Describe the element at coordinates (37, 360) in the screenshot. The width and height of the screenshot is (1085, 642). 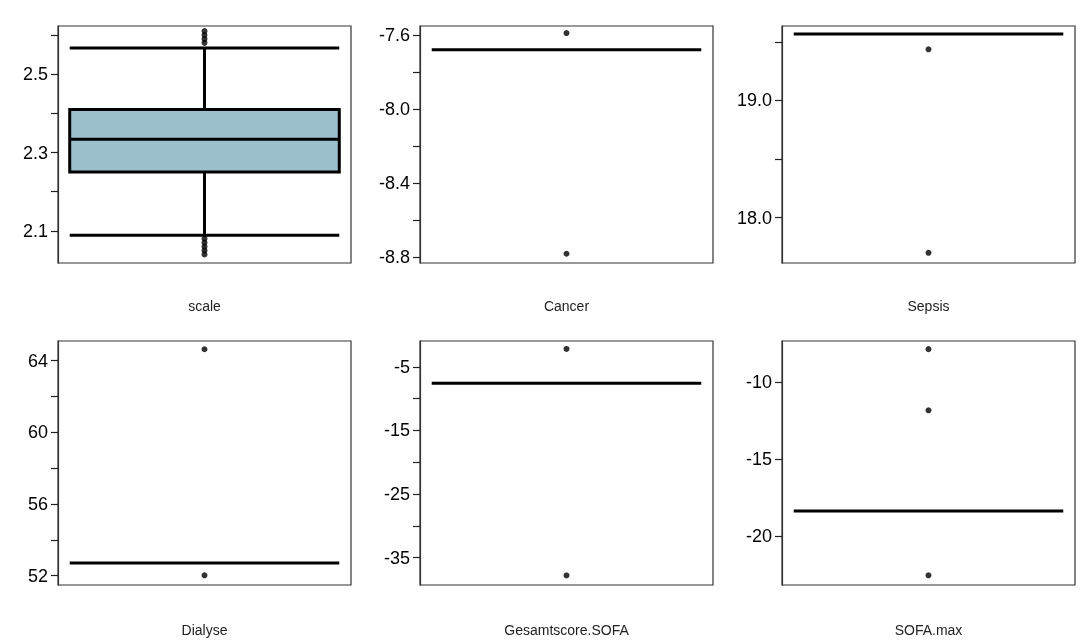
I see `y-tick-label: 64` at that location.